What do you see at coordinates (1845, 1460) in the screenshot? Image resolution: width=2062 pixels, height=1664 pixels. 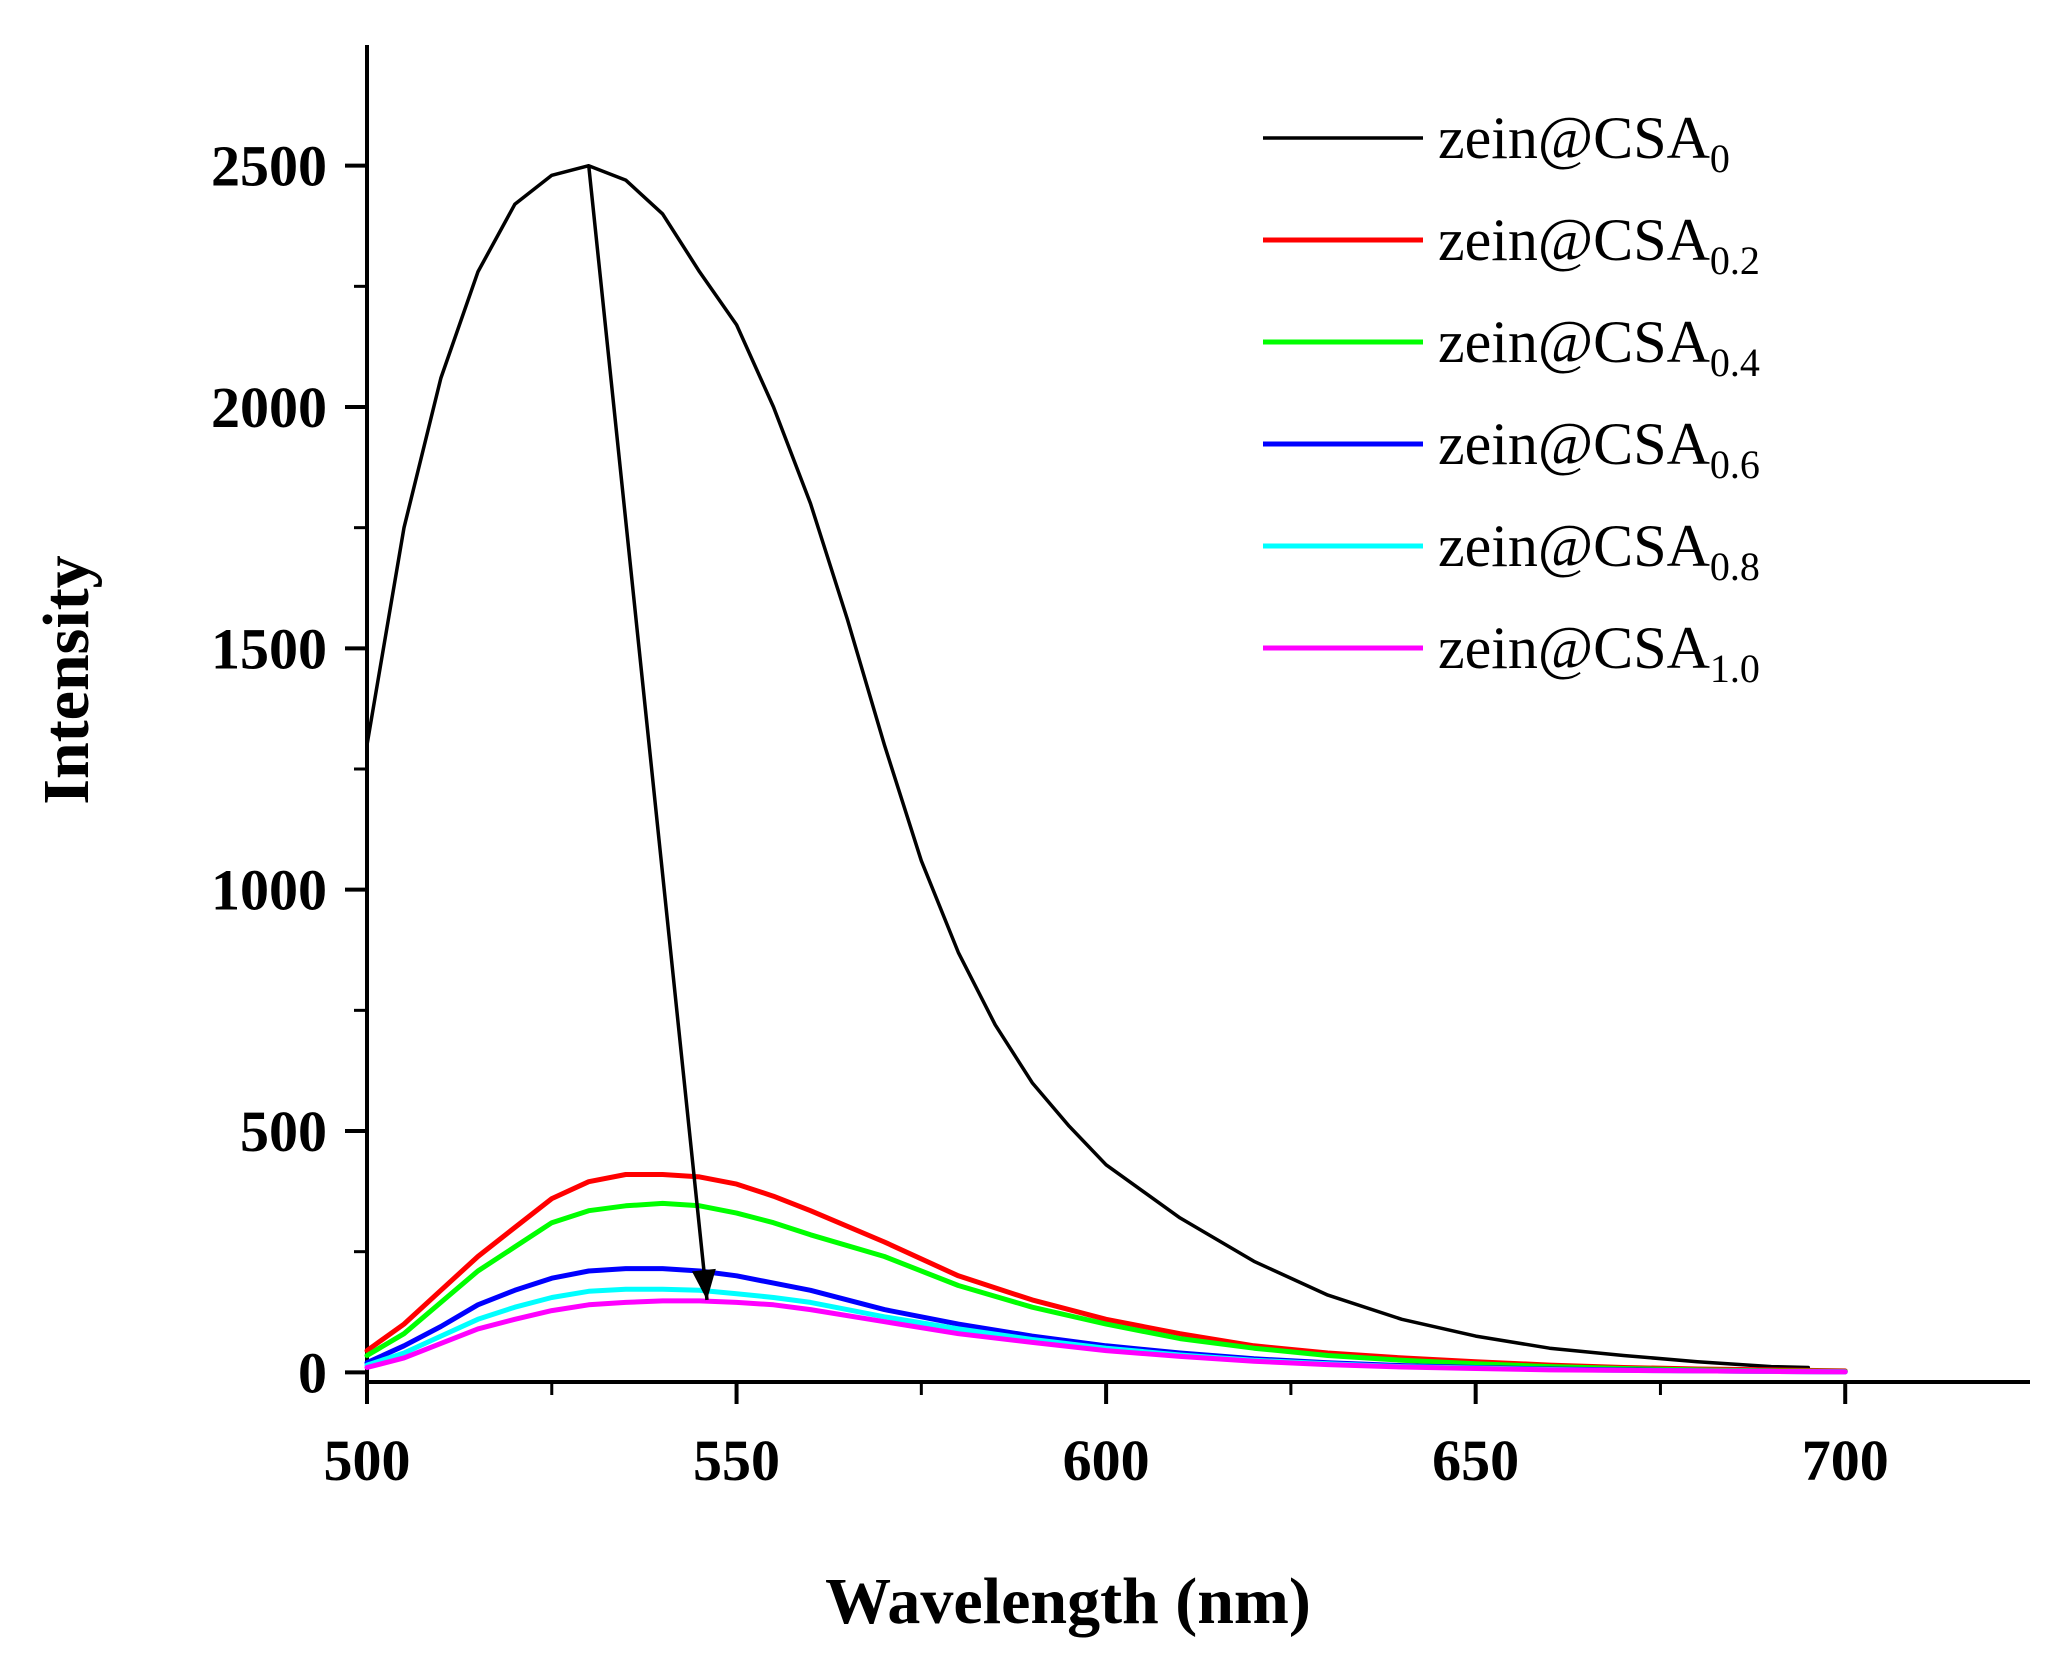 I see `x-tick-label: 700` at bounding box center [1845, 1460].